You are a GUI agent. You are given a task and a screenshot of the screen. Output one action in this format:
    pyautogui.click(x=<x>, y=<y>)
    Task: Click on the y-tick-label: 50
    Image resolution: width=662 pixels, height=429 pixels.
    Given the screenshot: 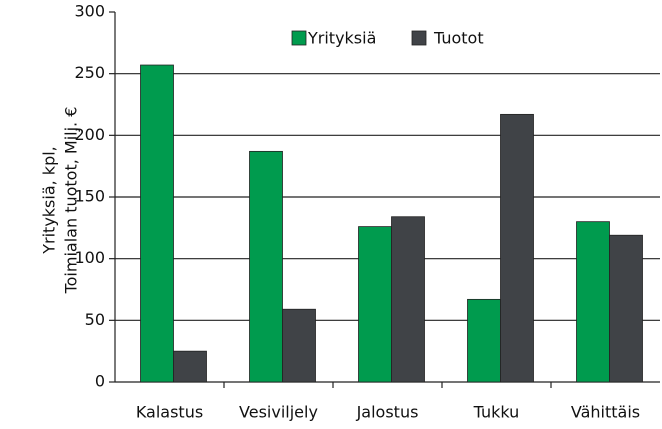 What is the action you would take?
    pyautogui.click(x=95, y=319)
    